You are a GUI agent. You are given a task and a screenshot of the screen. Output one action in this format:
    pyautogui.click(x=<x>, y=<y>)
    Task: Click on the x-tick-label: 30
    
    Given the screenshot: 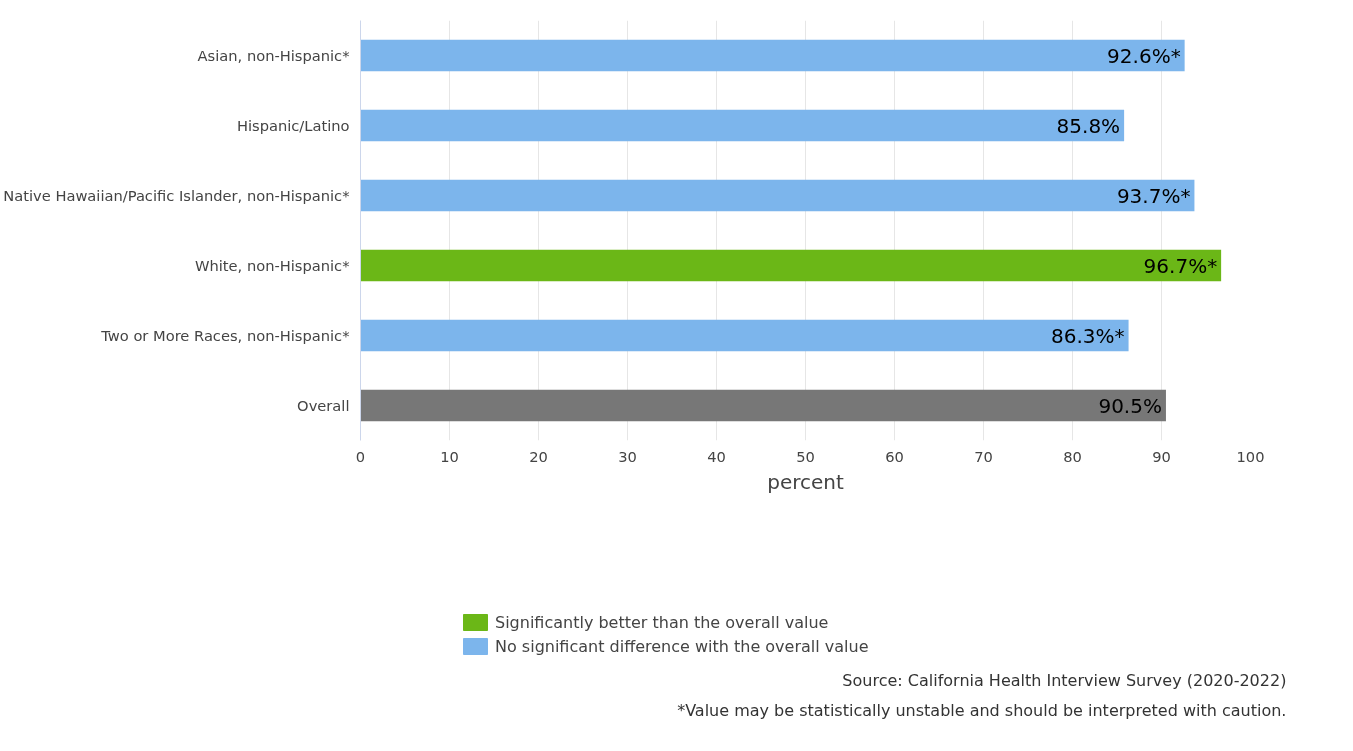 What is the action you would take?
    pyautogui.click(x=627, y=456)
    